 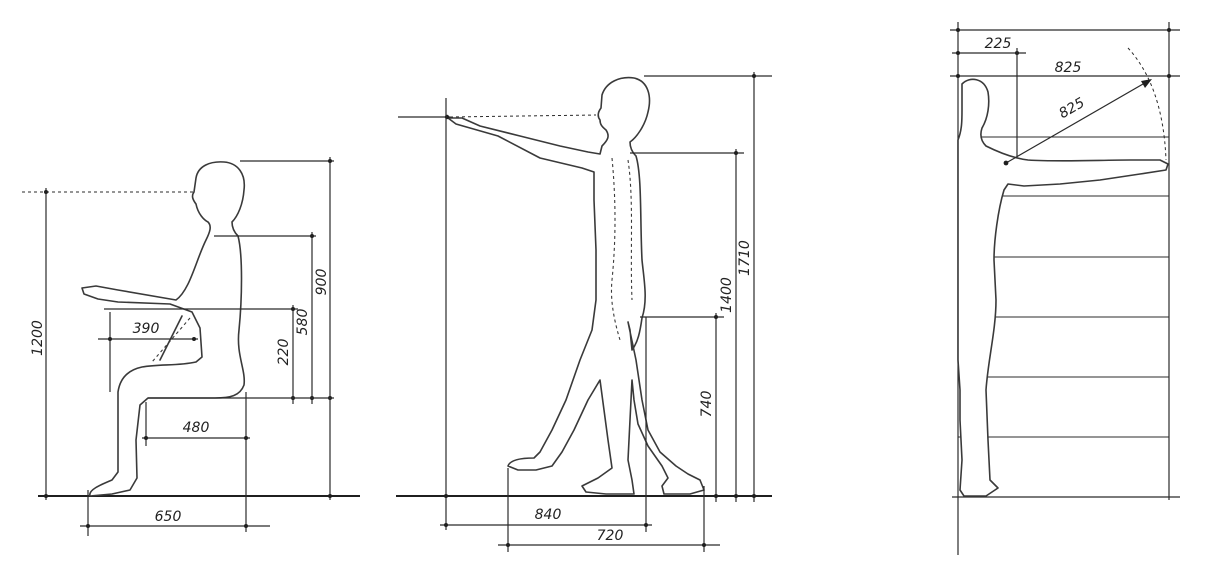 I want to click on seated-480-label: 480, so click(x=196, y=428).